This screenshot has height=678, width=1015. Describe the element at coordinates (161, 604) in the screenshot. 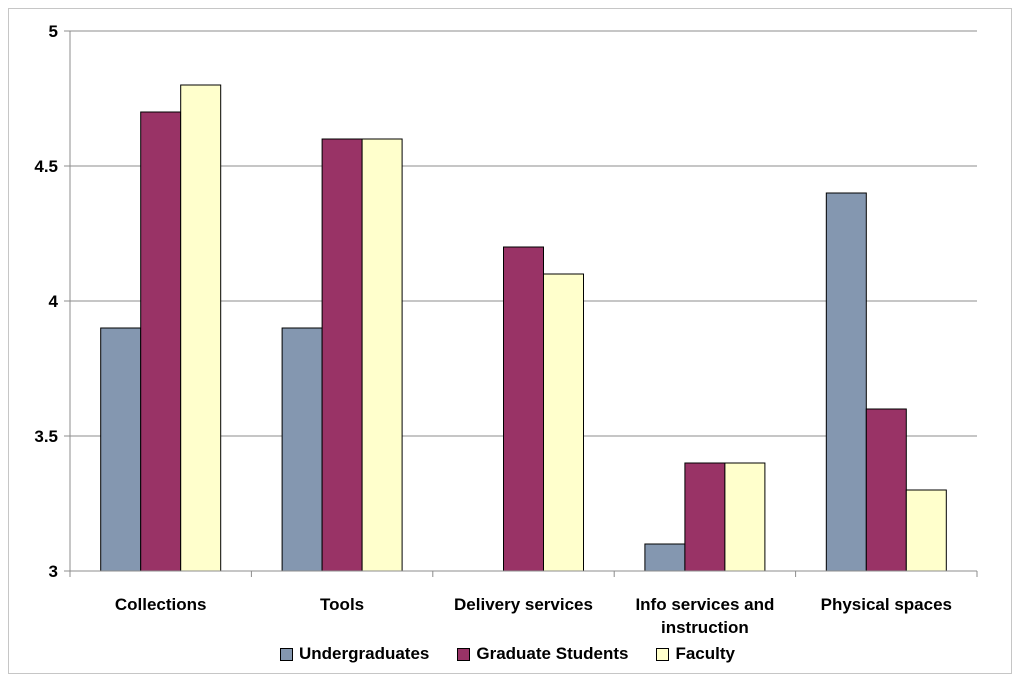

I see `x-tick-label: Collections` at that location.